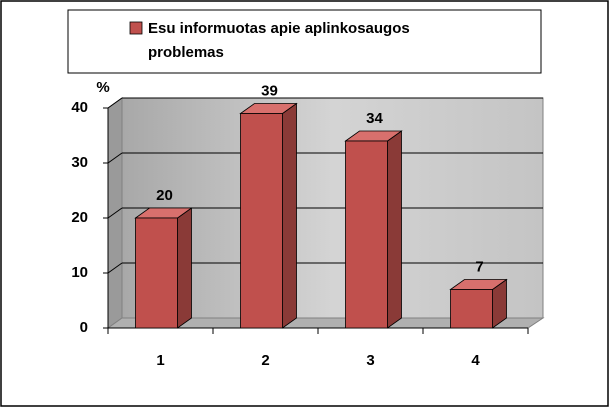  I want to click on value-label: 20, so click(164, 195).